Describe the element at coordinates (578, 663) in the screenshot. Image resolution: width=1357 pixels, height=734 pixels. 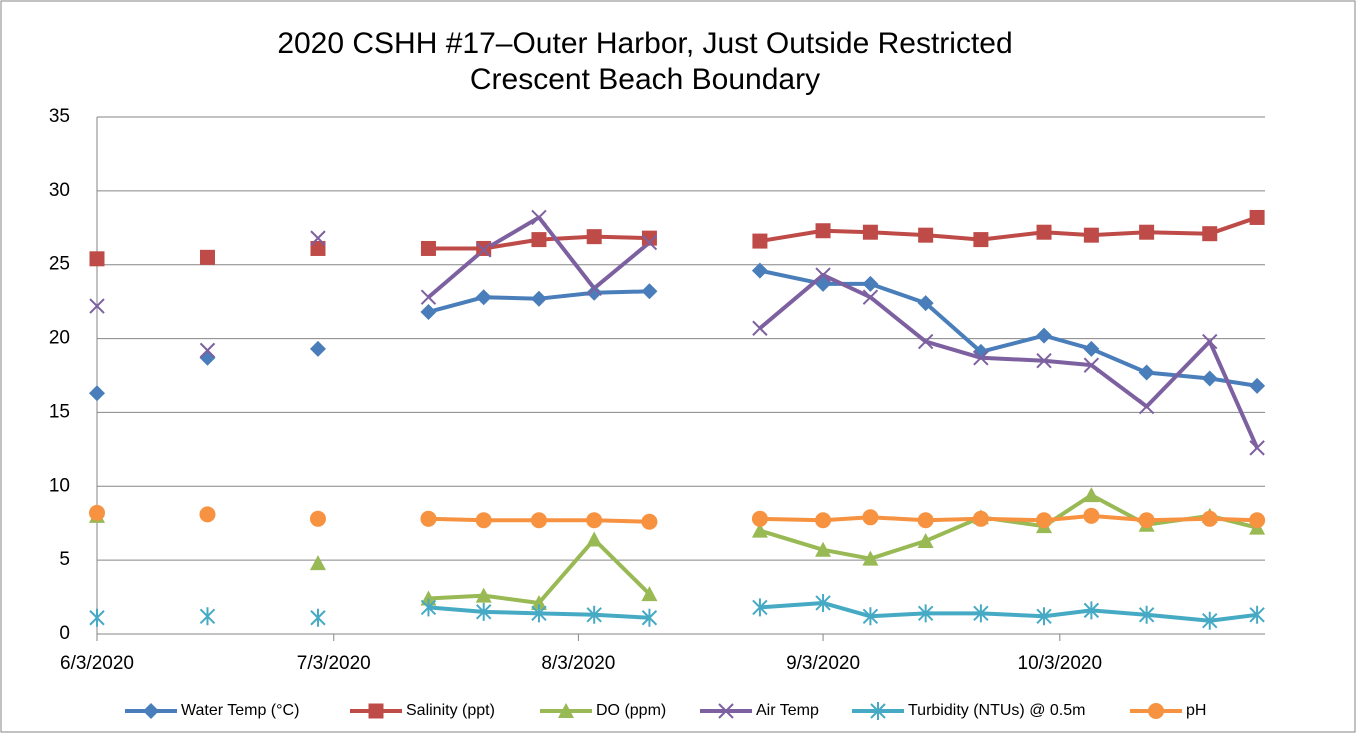
I see `x-tick-label: 8/3/2020` at that location.